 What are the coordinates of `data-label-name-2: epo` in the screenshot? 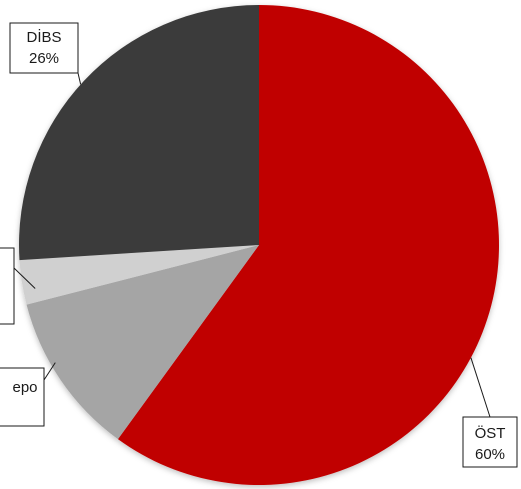 It's located at (24, 387).